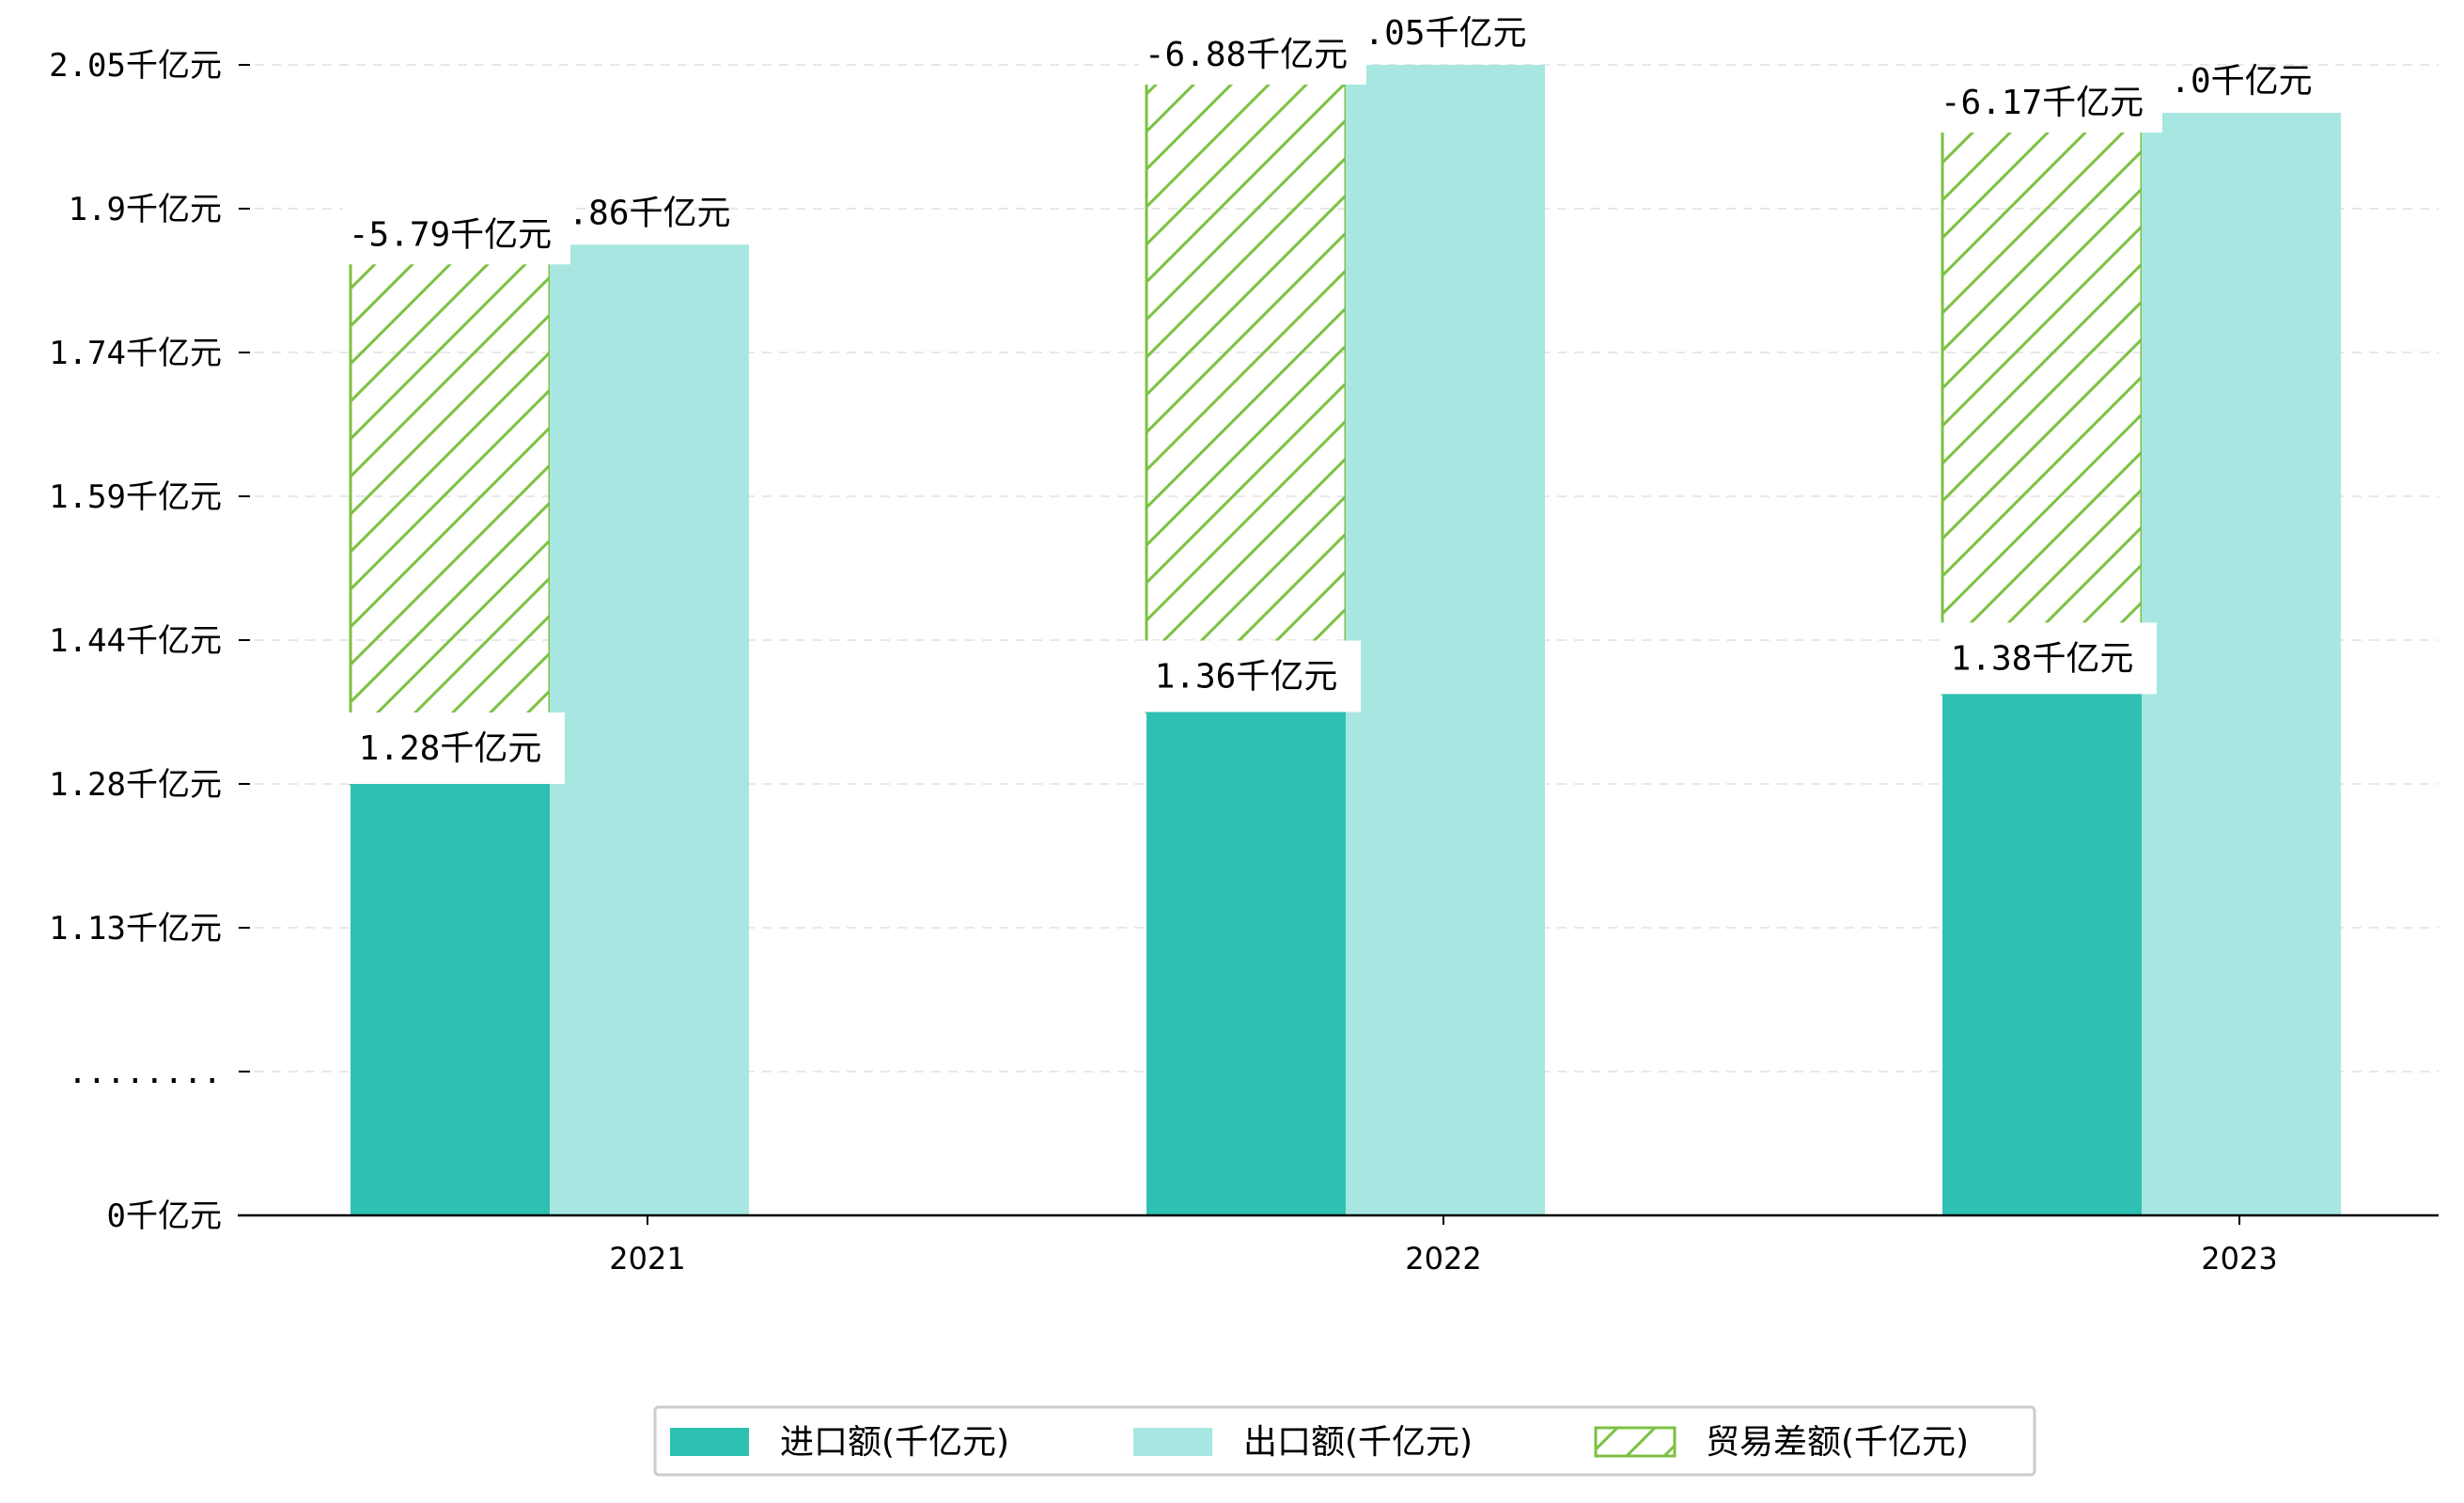  Describe the element at coordinates (1246, 677) in the screenshot. I see `import-value-label: 1.36千亿元` at that location.